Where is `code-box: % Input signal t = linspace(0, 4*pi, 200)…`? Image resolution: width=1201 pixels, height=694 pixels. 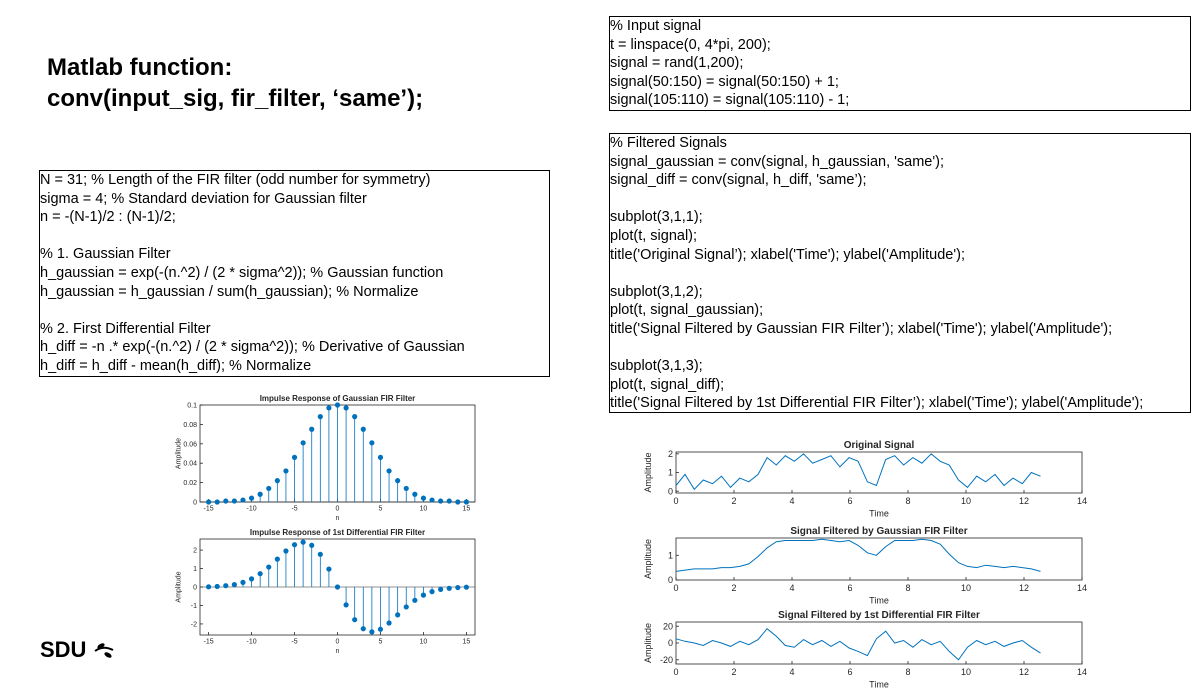
code-box: % Input signal t = linspace(0, 4*pi, 200)… is located at coordinates (900, 63).